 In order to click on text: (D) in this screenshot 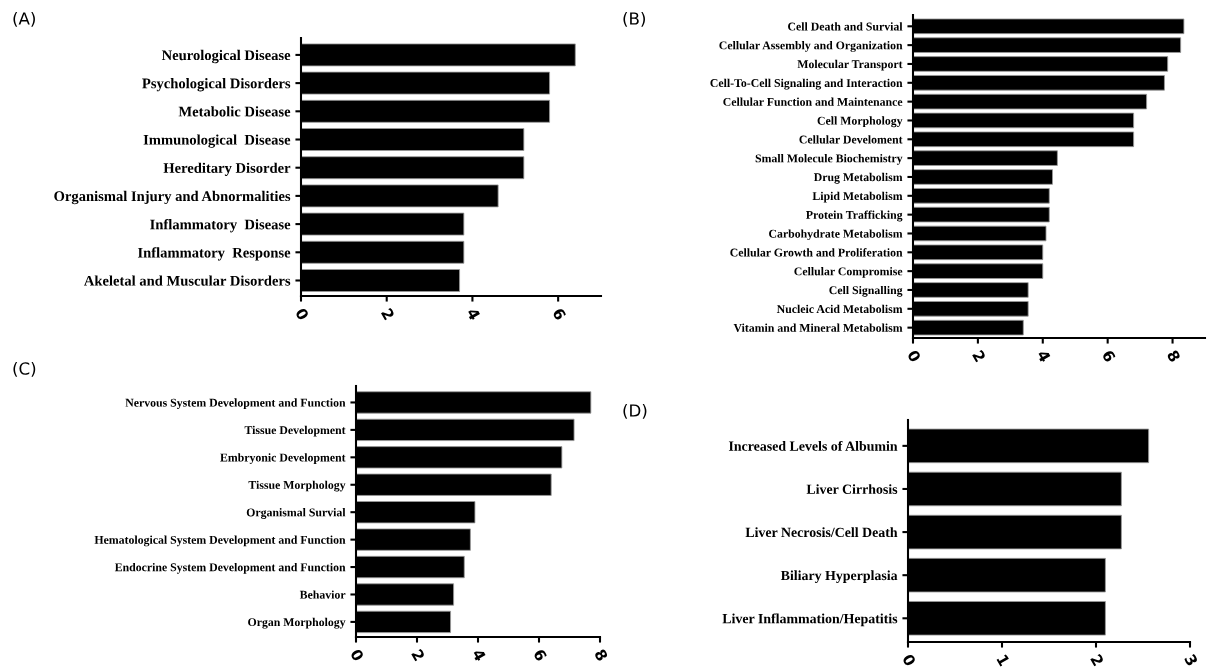, I will do `click(635, 411)`.